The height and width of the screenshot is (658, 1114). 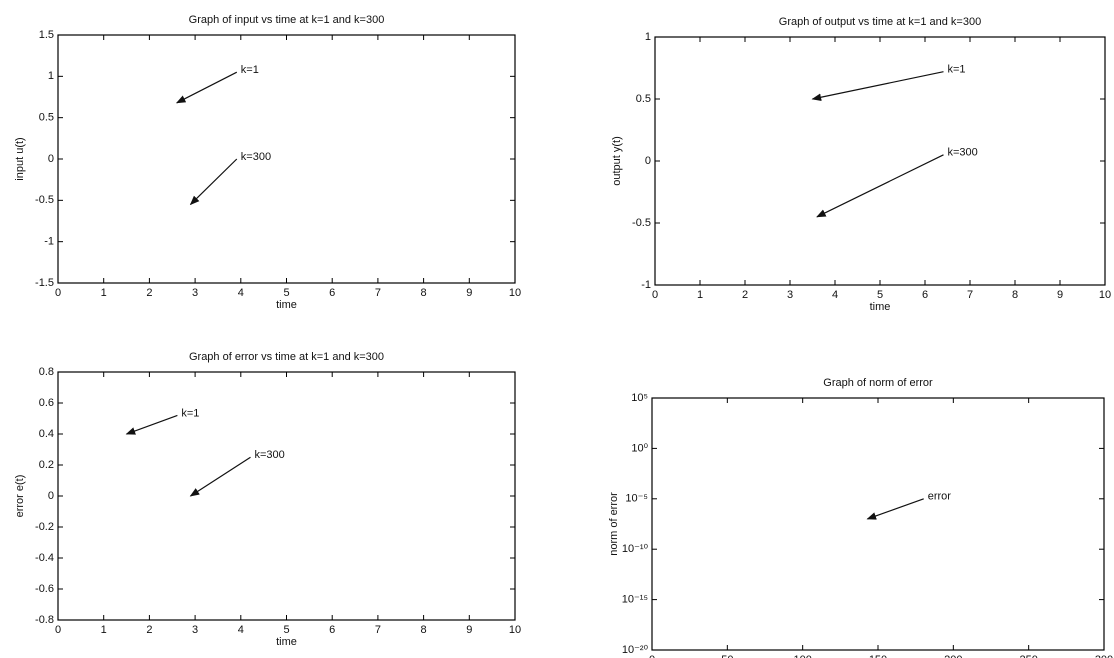 What do you see at coordinates (635, 549) in the screenshot?
I see `y-tick-label: 10⁻¹⁰` at bounding box center [635, 549].